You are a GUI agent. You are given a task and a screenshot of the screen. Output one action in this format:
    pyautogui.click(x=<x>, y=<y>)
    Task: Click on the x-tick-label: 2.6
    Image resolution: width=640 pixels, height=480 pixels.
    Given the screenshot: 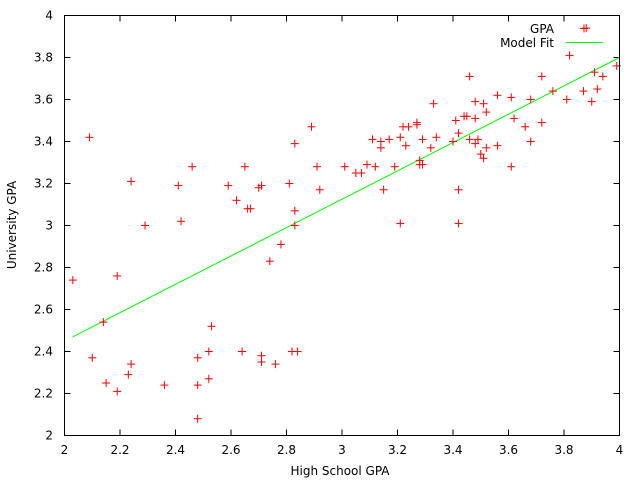 What is the action you would take?
    pyautogui.click(x=230, y=450)
    